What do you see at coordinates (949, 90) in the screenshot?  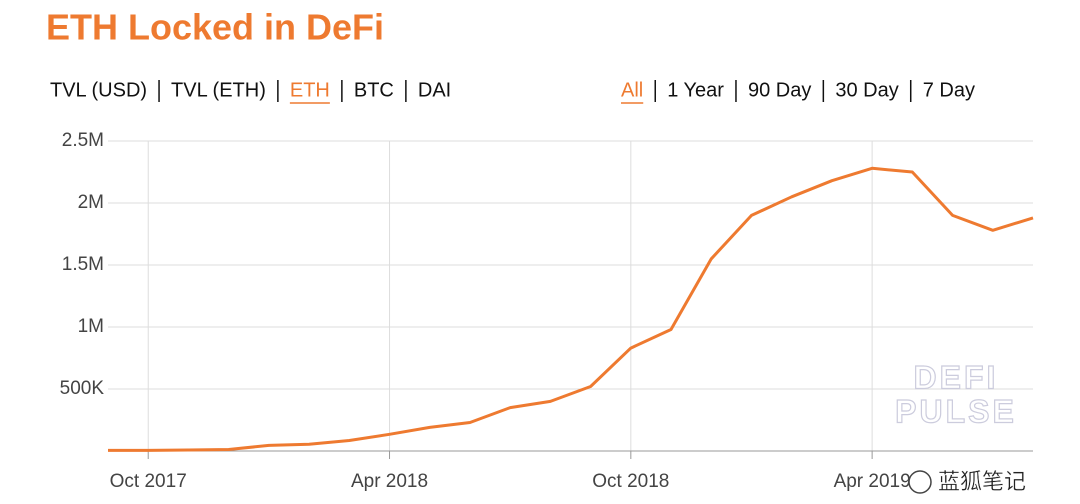 I see `tab: 7 Day` at bounding box center [949, 90].